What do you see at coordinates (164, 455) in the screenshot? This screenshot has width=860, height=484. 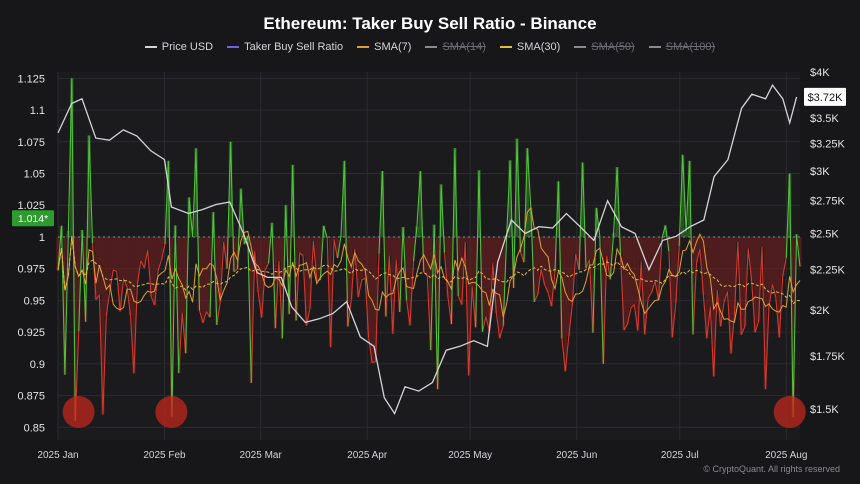 I see `x-tick-label: 2025 Feb` at bounding box center [164, 455].